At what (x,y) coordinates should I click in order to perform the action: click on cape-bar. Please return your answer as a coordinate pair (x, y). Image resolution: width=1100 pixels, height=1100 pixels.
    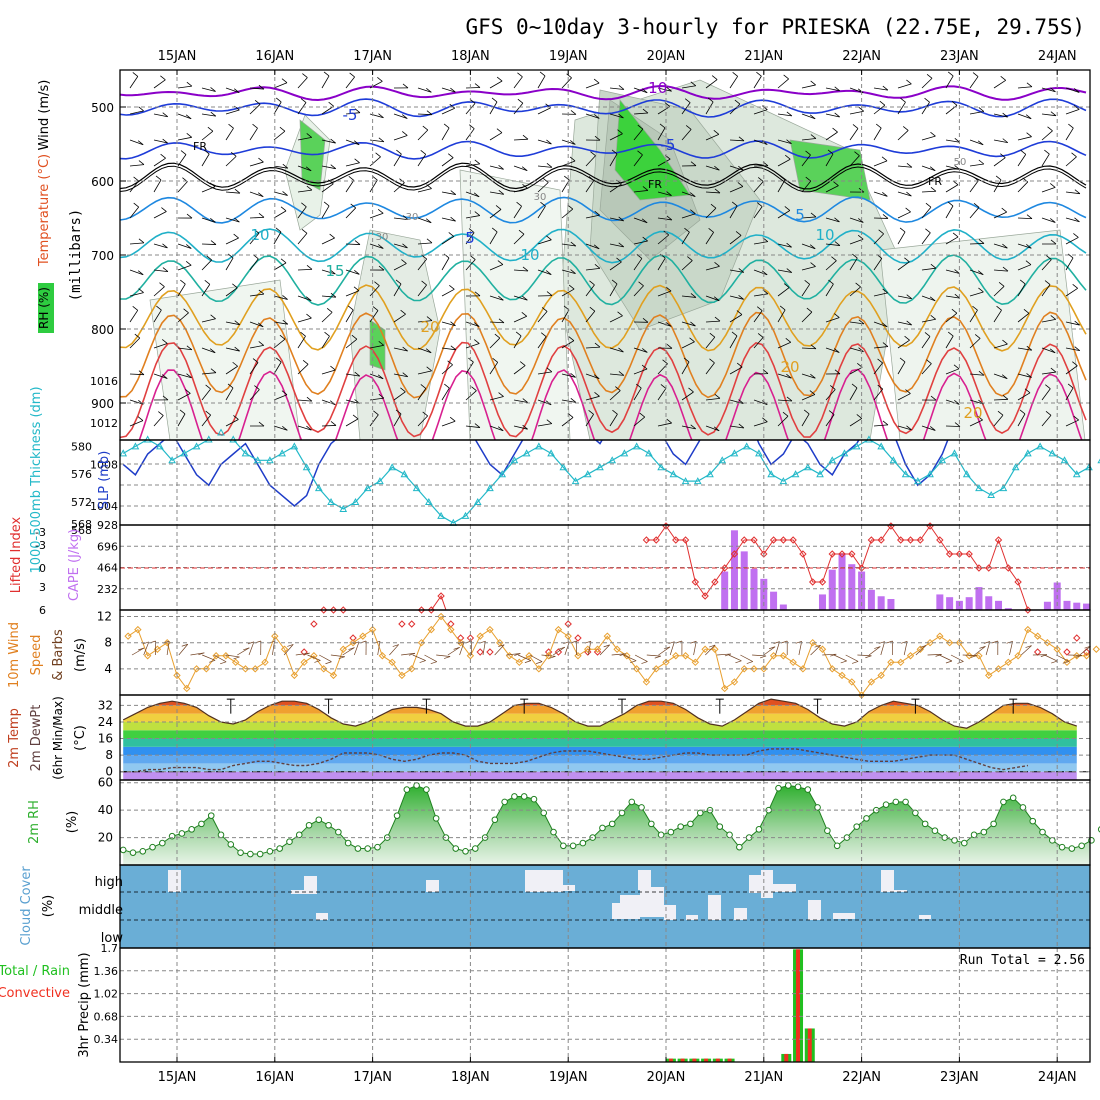
    Looking at the image, I should click on (725, 590).